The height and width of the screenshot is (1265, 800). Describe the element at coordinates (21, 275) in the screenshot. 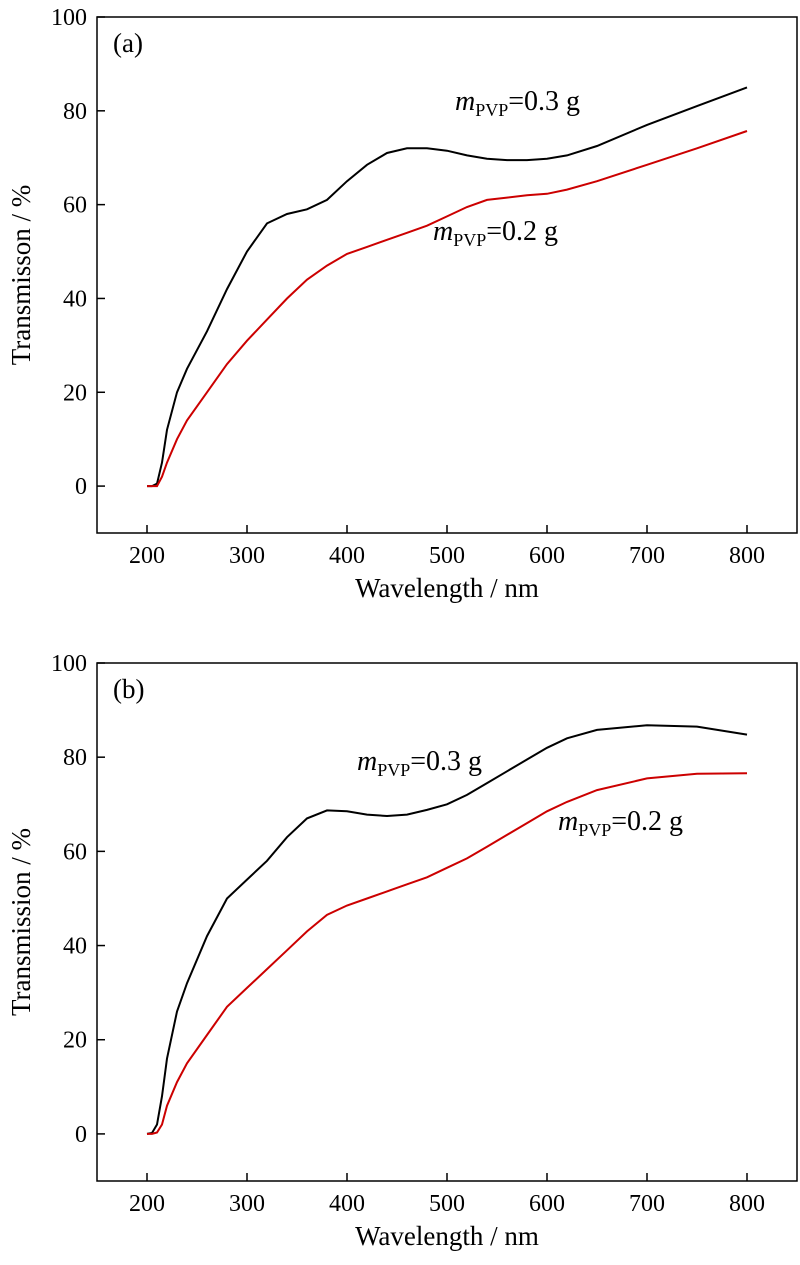

I see `y-axis-title: Transmisson / %` at that location.